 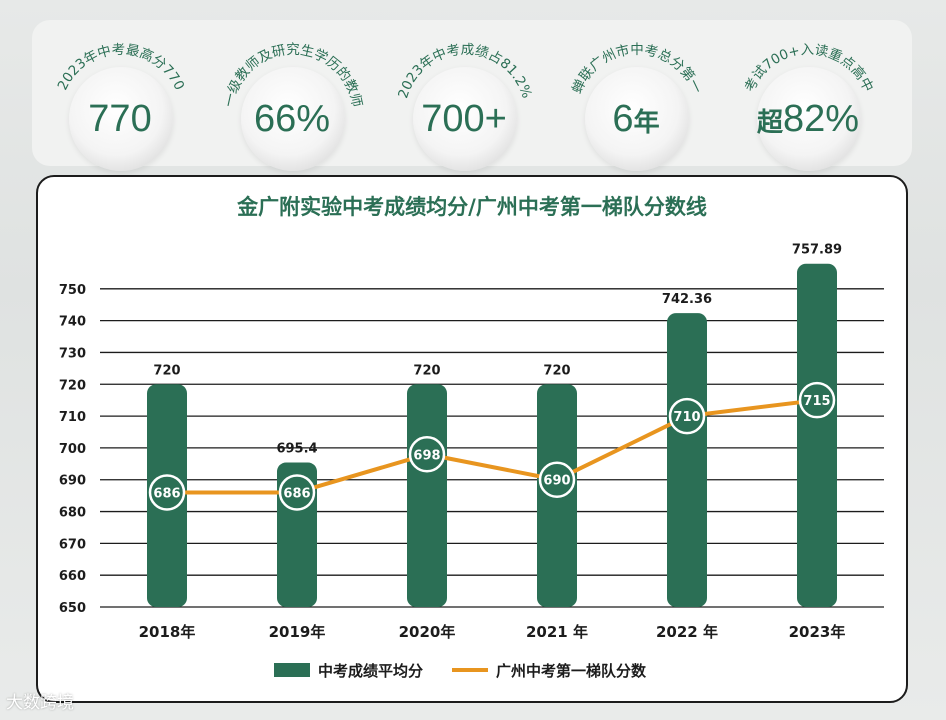 I want to click on x-tick-label: 2022 年, so click(x=687, y=632).